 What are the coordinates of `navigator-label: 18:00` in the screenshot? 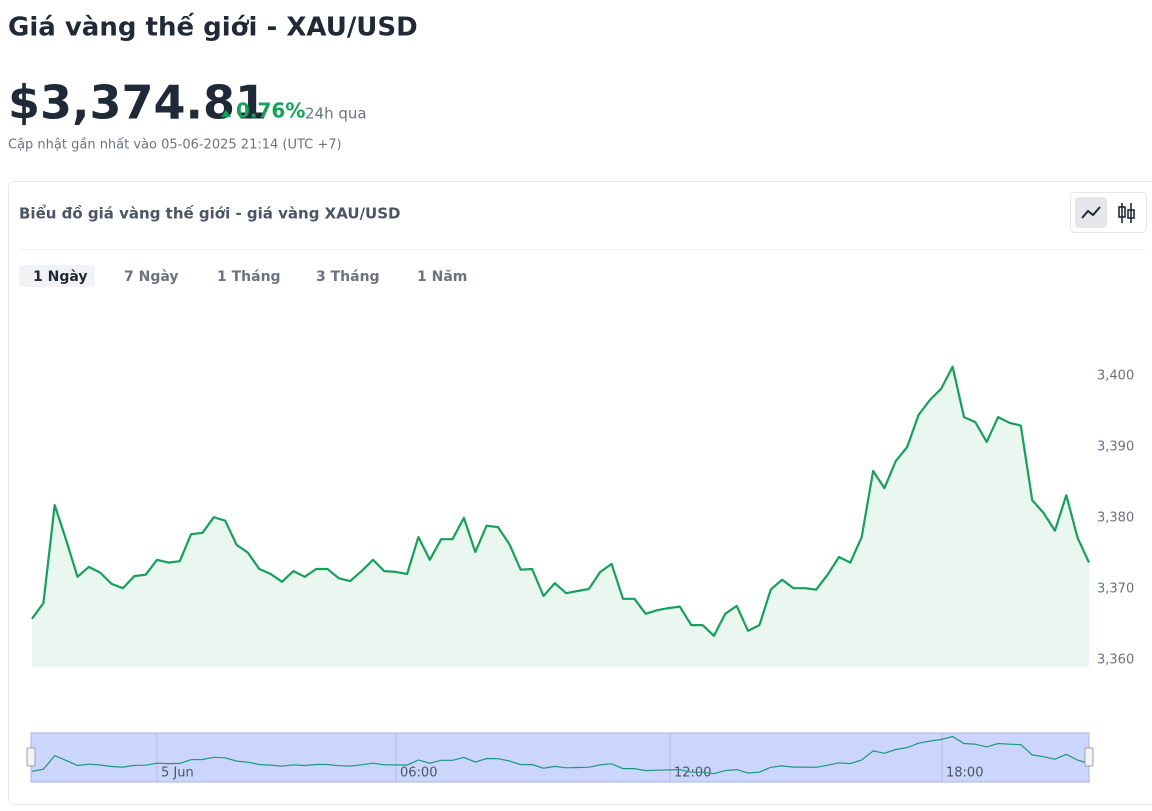 It's located at (964, 773).